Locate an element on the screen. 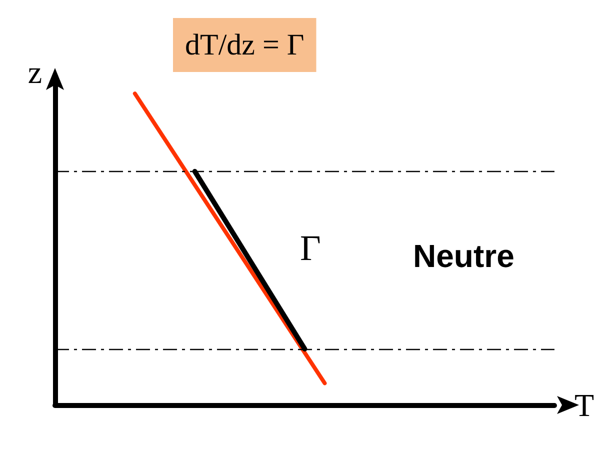  annotation: Neutre is located at coordinates (463, 256).